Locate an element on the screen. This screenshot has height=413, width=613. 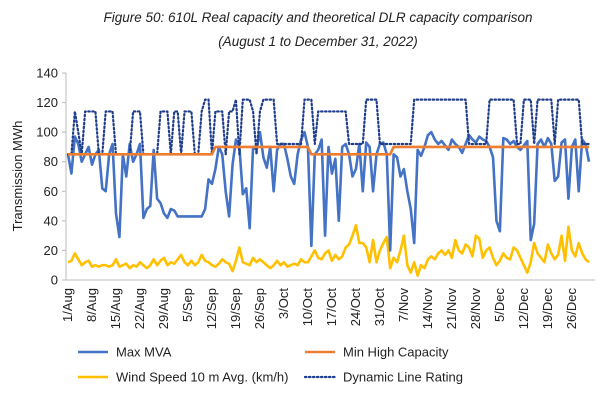
x-tick-label: 8/Aug is located at coordinates (91, 305).